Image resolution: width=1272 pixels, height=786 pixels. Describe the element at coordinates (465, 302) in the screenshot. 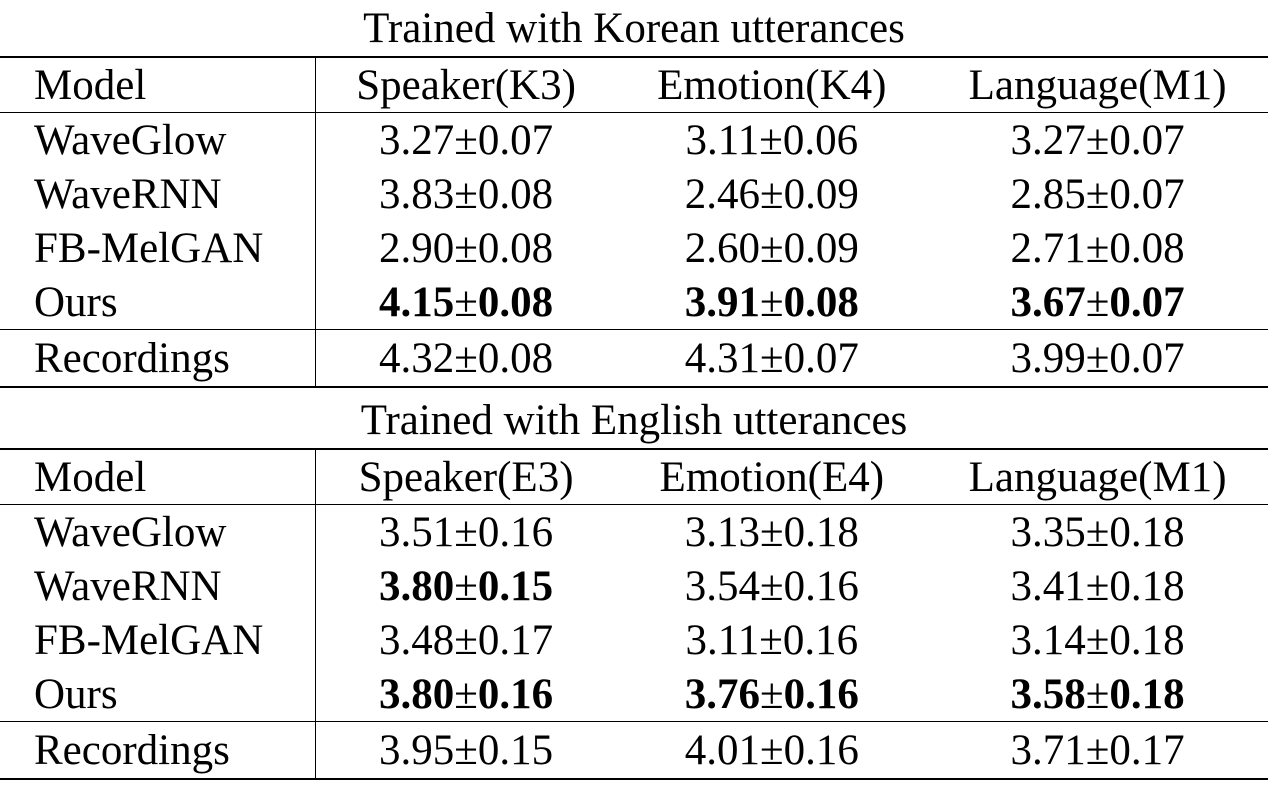

I see `score-cell: 4.15±0.08` at that location.